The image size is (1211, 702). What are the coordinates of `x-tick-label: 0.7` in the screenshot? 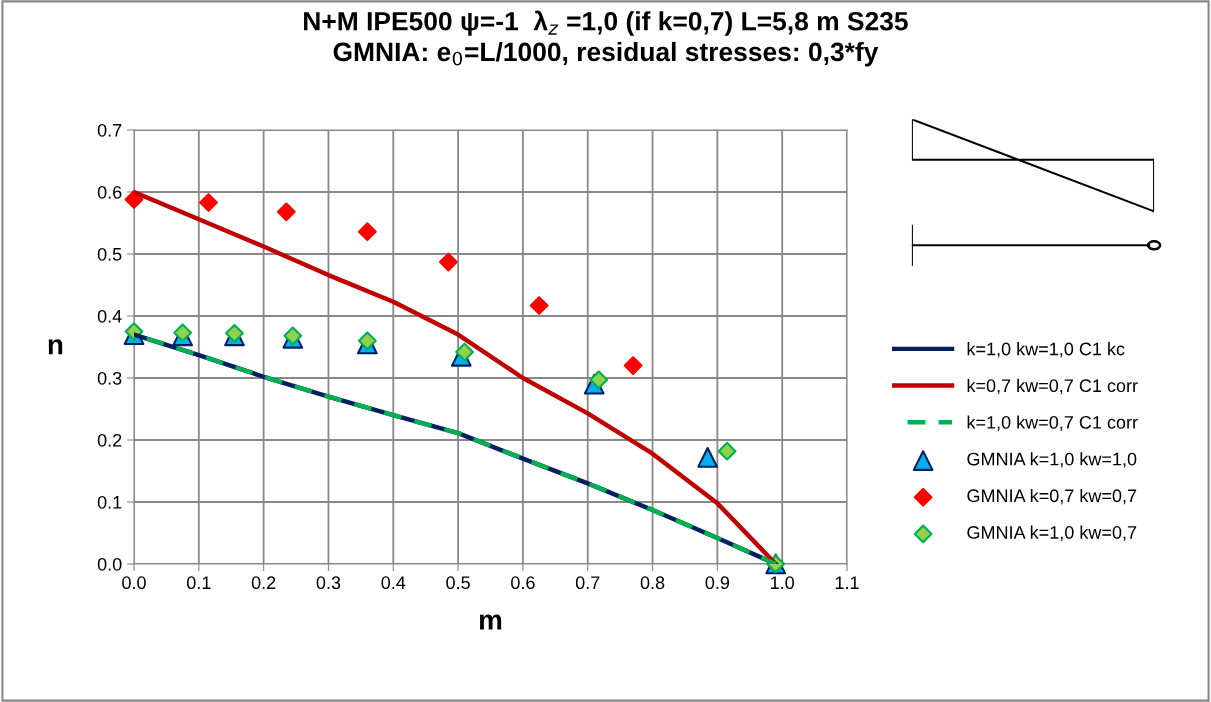 It's located at (587, 583).